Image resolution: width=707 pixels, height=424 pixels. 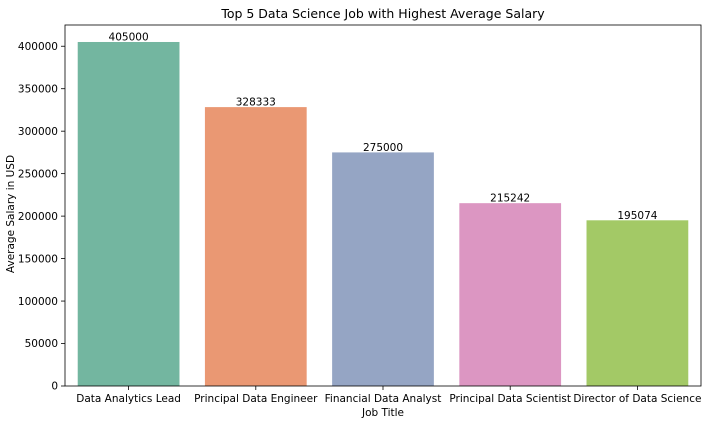 I want to click on data-label: 275000, so click(x=383, y=148).